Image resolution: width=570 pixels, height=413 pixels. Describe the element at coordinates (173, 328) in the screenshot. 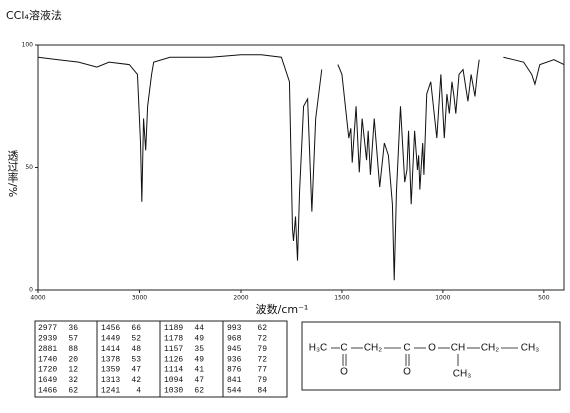

I see `wavenumber: 1189` at that location.